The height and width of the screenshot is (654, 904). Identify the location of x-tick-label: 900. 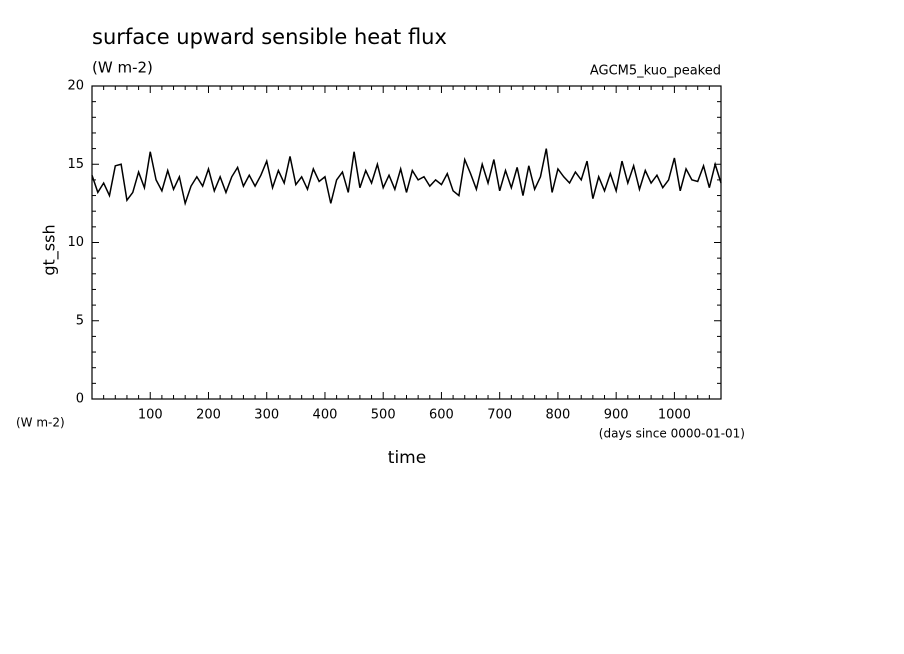
(616, 415).